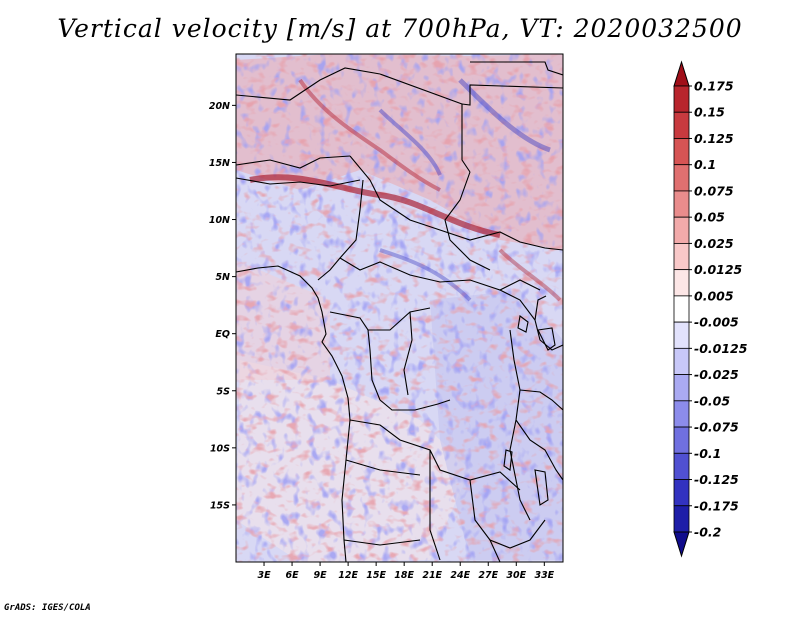 This screenshot has height=618, width=800. I want to click on grads-credit: GrADS: IGES/COLA, so click(47, 608).